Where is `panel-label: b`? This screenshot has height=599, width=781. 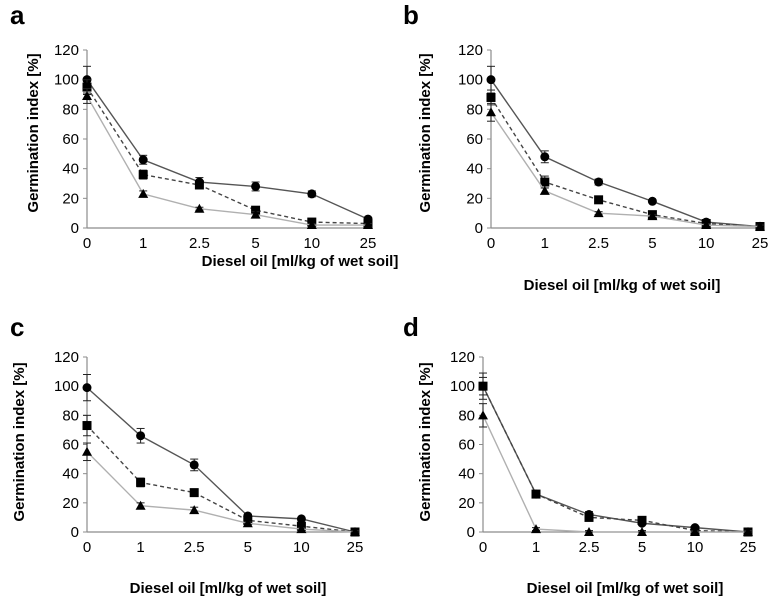
panel-label: b is located at coordinates (411, 15).